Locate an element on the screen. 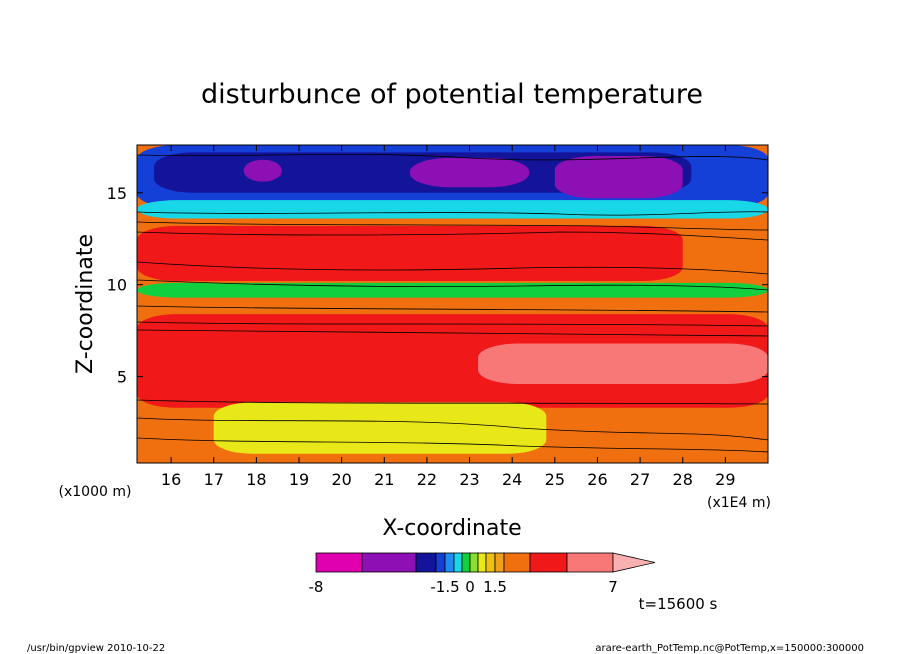 This screenshot has height=654, width=904. x-tick-label: 24 is located at coordinates (512, 479).